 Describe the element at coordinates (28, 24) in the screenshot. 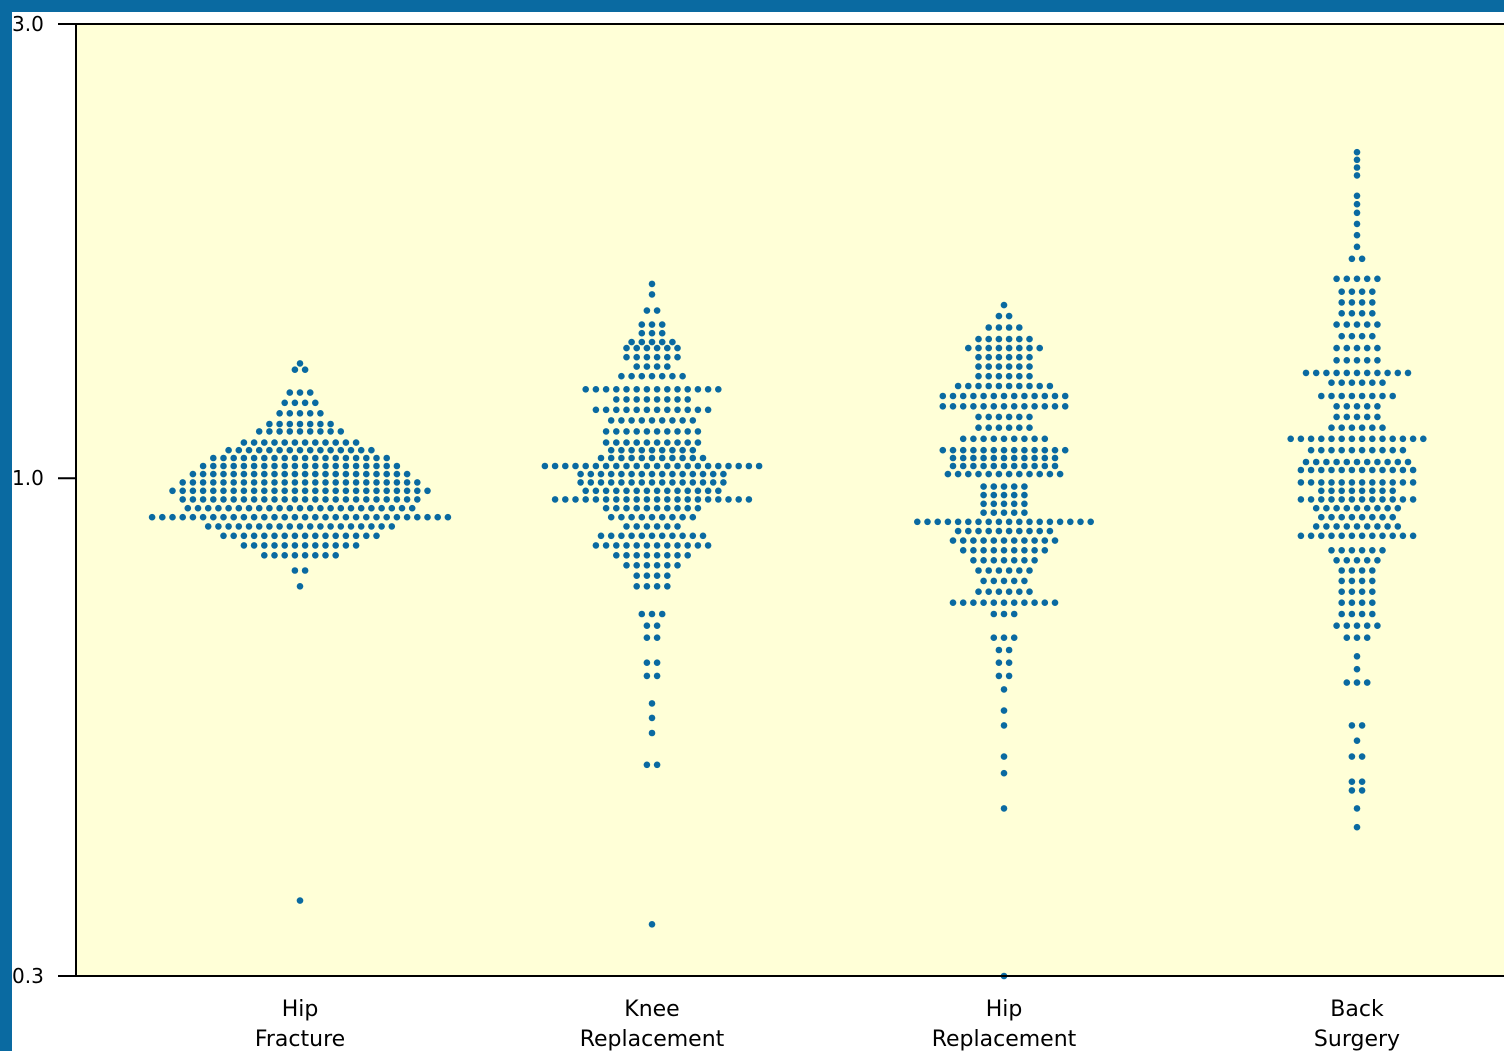

I see `y-tick-label: 3.0` at that location.